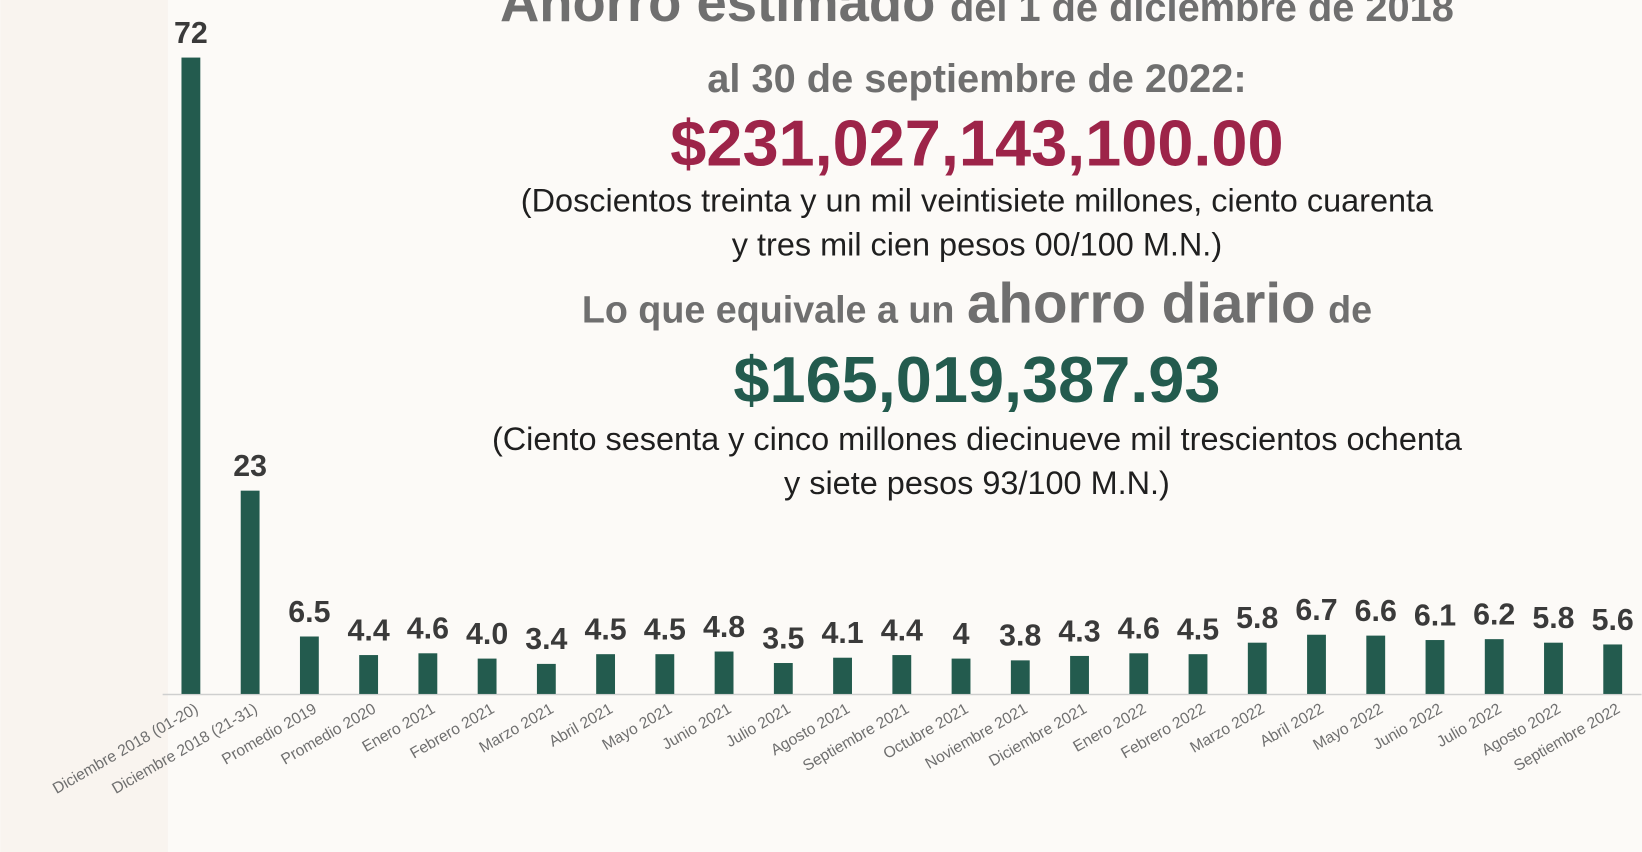 The height and width of the screenshot is (852, 1642). I want to click on value-label: 6.7, so click(1316, 610).